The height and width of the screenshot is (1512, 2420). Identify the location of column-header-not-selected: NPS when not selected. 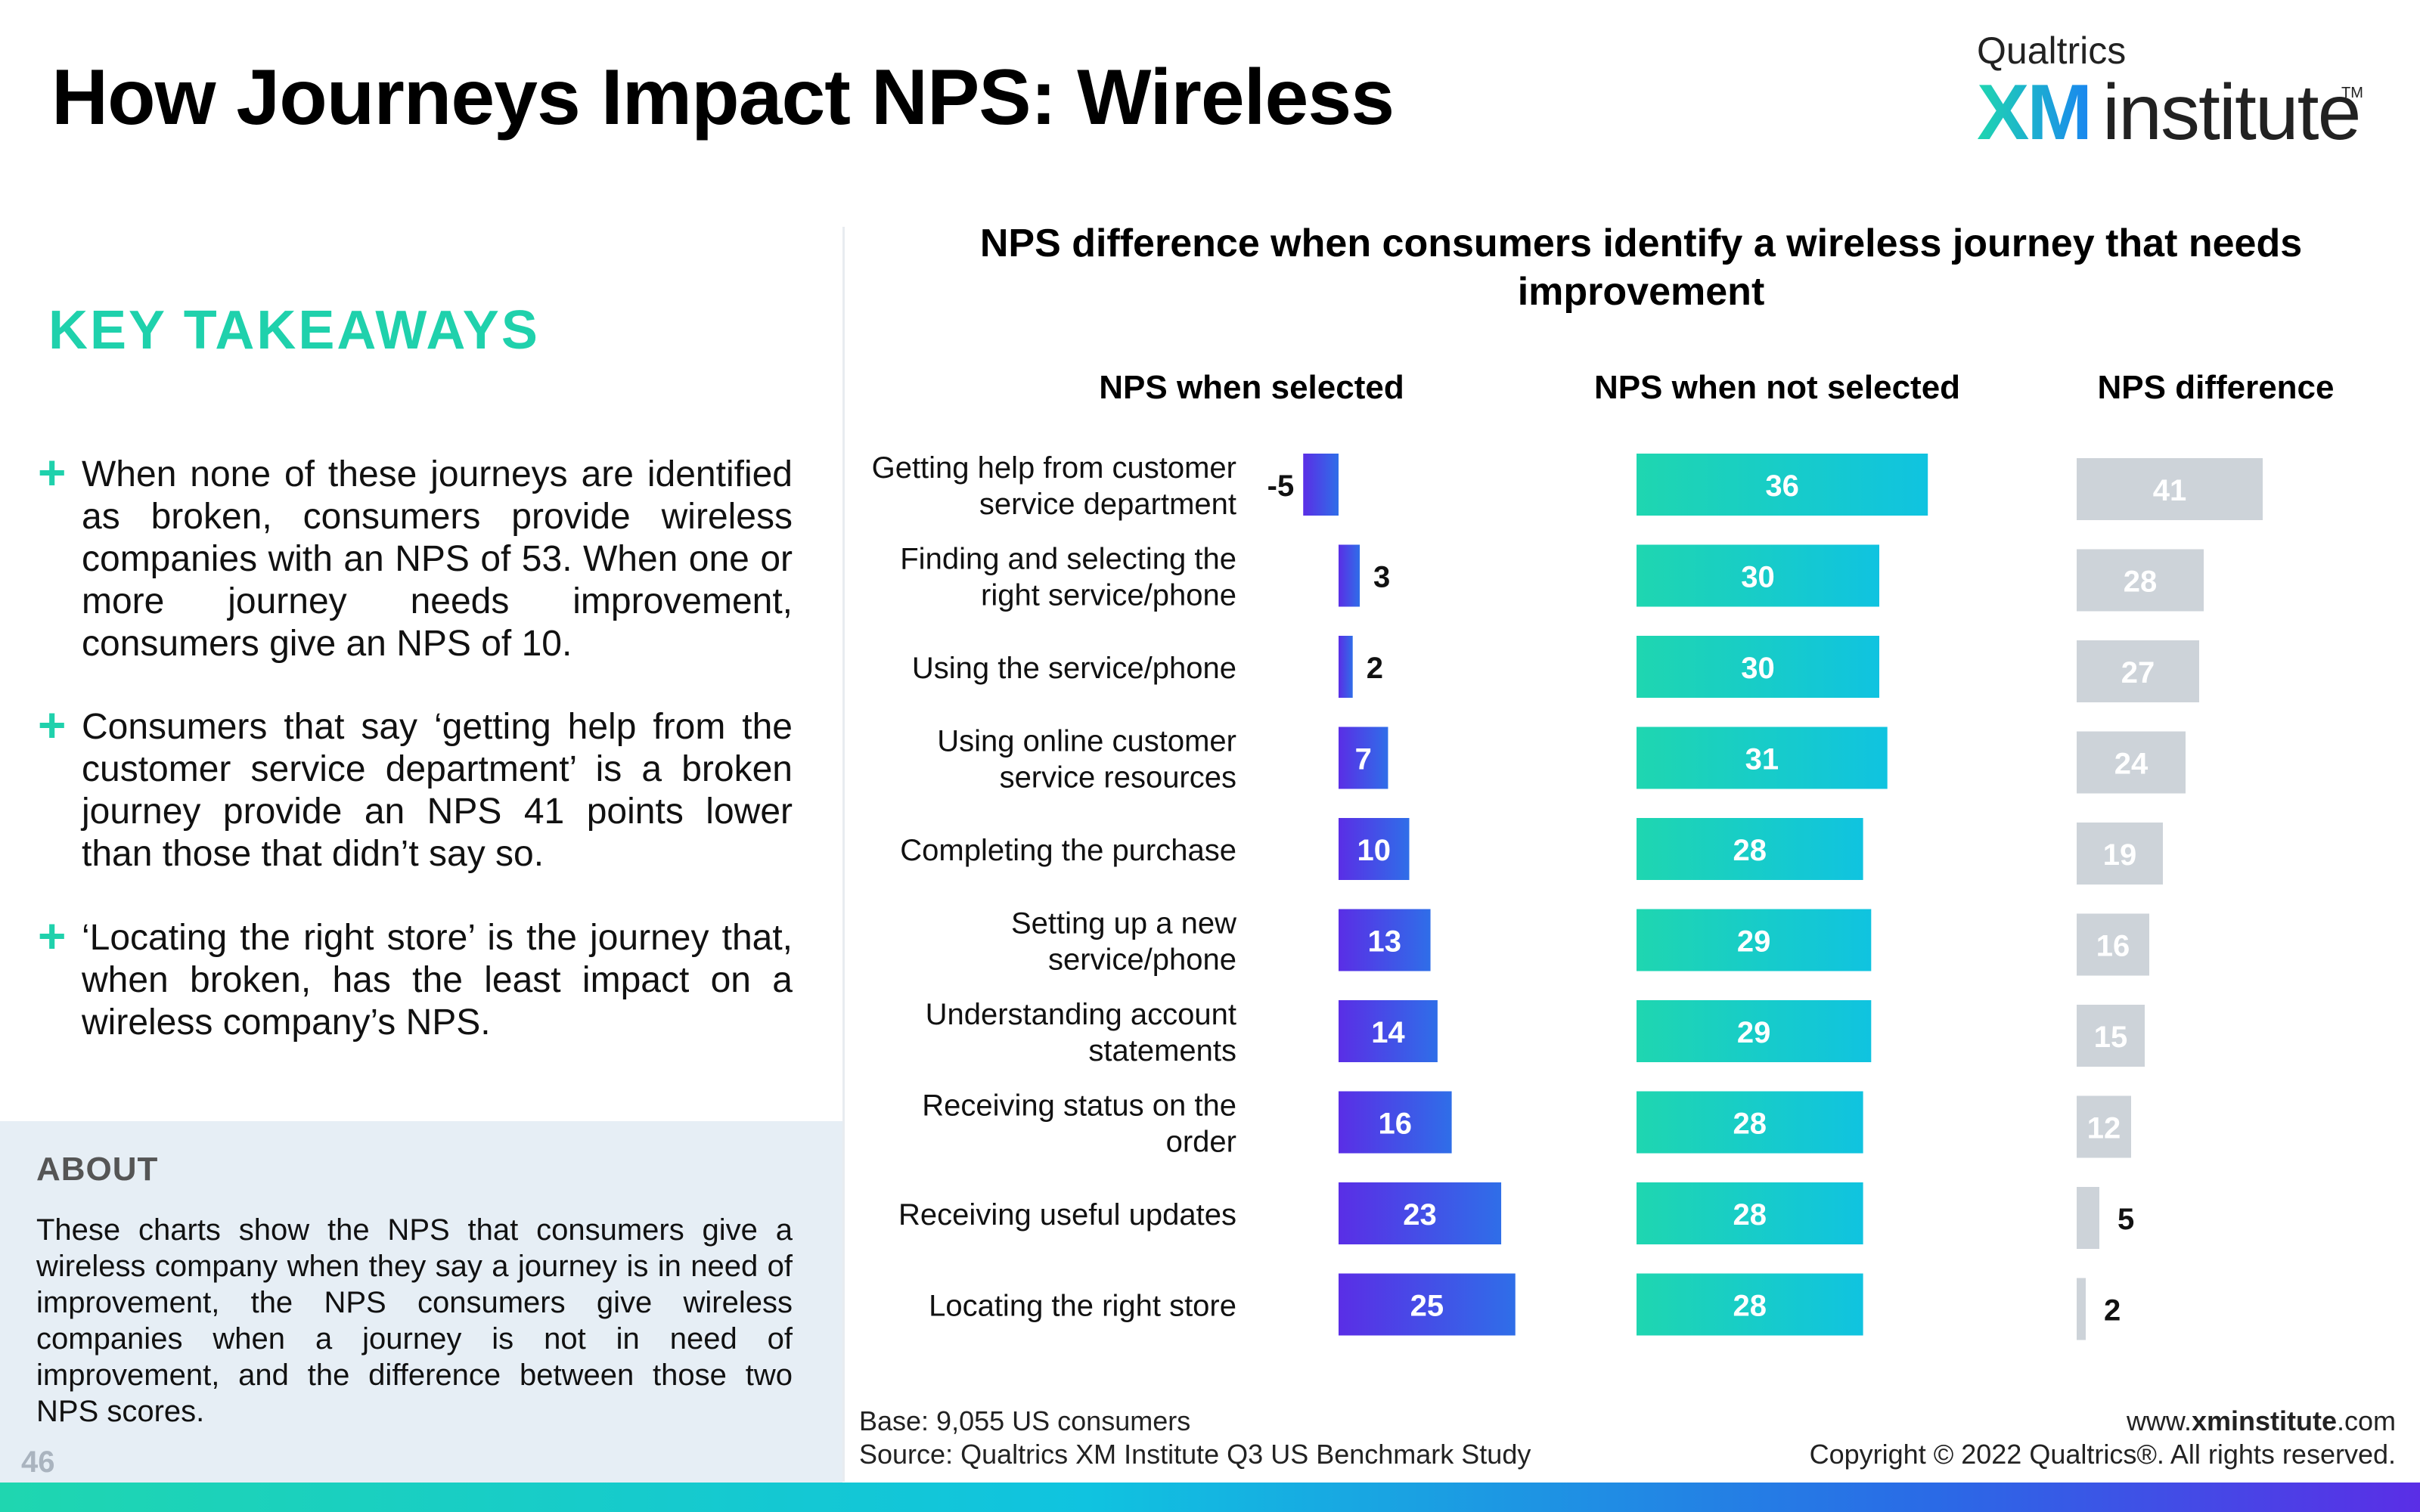
(1777, 388).